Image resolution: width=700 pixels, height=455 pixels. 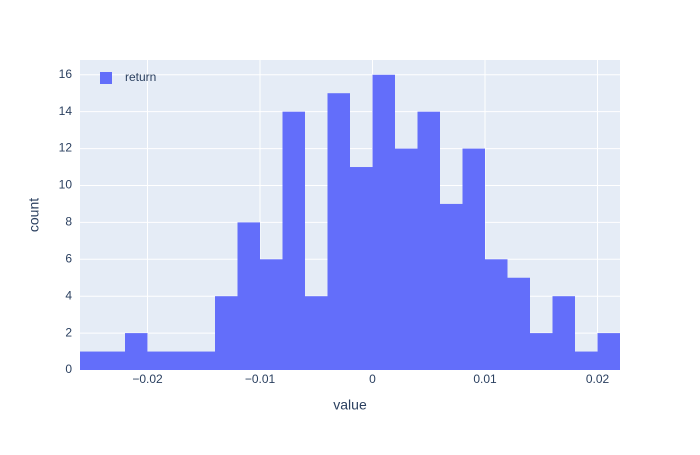 What do you see at coordinates (260, 379) in the screenshot?
I see `x-tick-label: −0.01` at bounding box center [260, 379].